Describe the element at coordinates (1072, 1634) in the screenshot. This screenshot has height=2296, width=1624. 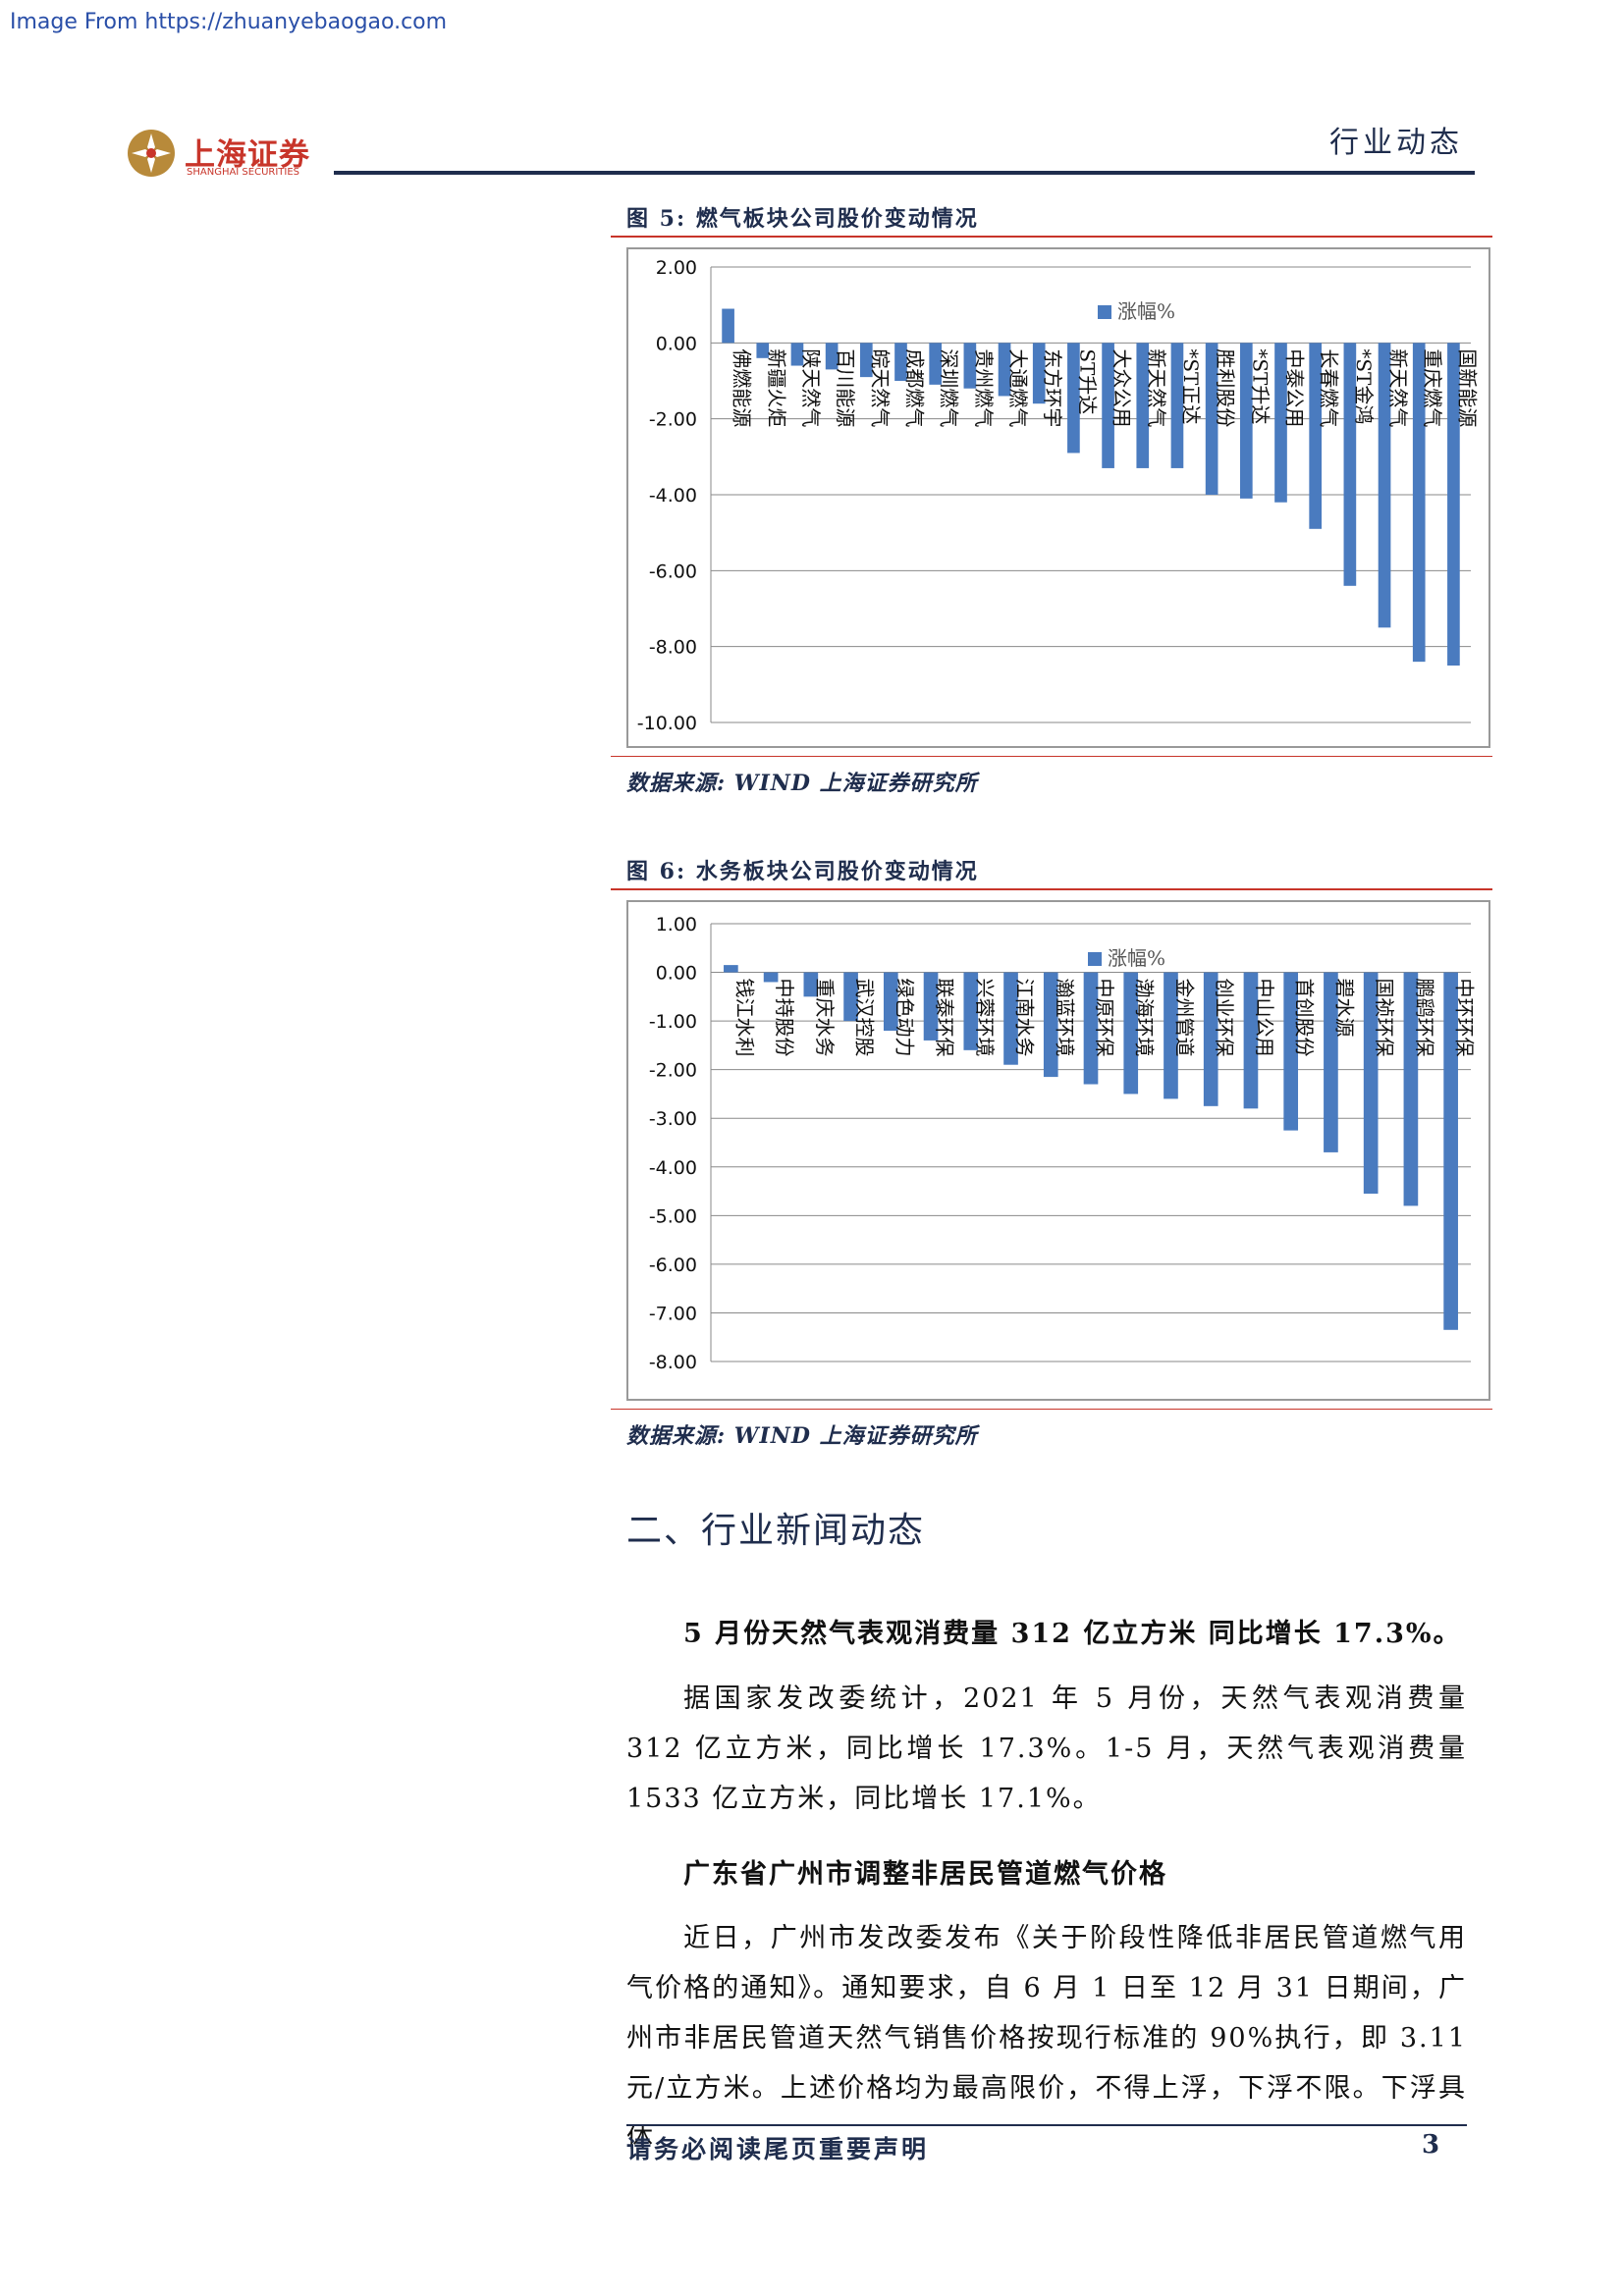
I see `news-1-title: 5 月份天然气表观消费量 312 亿立方米 同比增长 17.3%。` at that location.